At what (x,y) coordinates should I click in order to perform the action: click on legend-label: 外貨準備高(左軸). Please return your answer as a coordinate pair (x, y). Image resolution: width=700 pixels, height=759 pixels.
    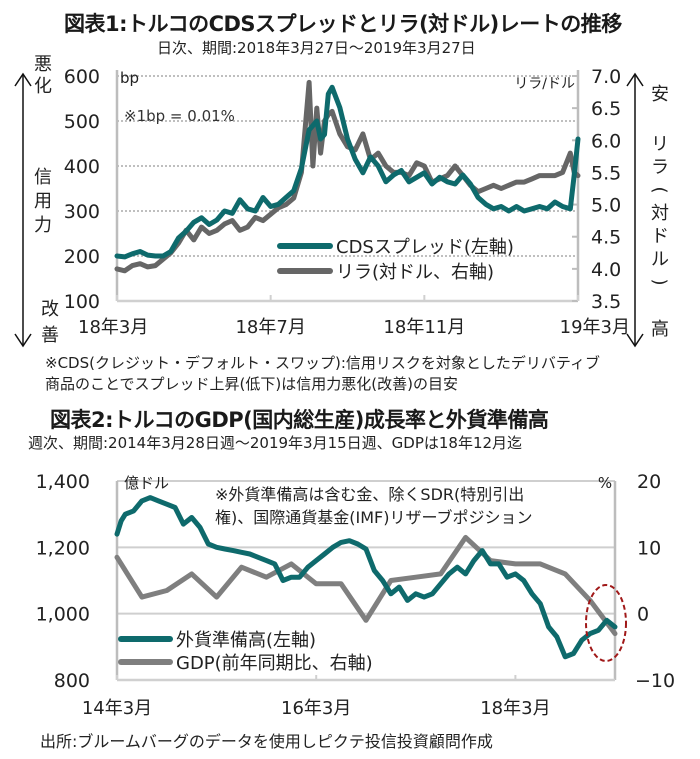
    Looking at the image, I should click on (246, 640).